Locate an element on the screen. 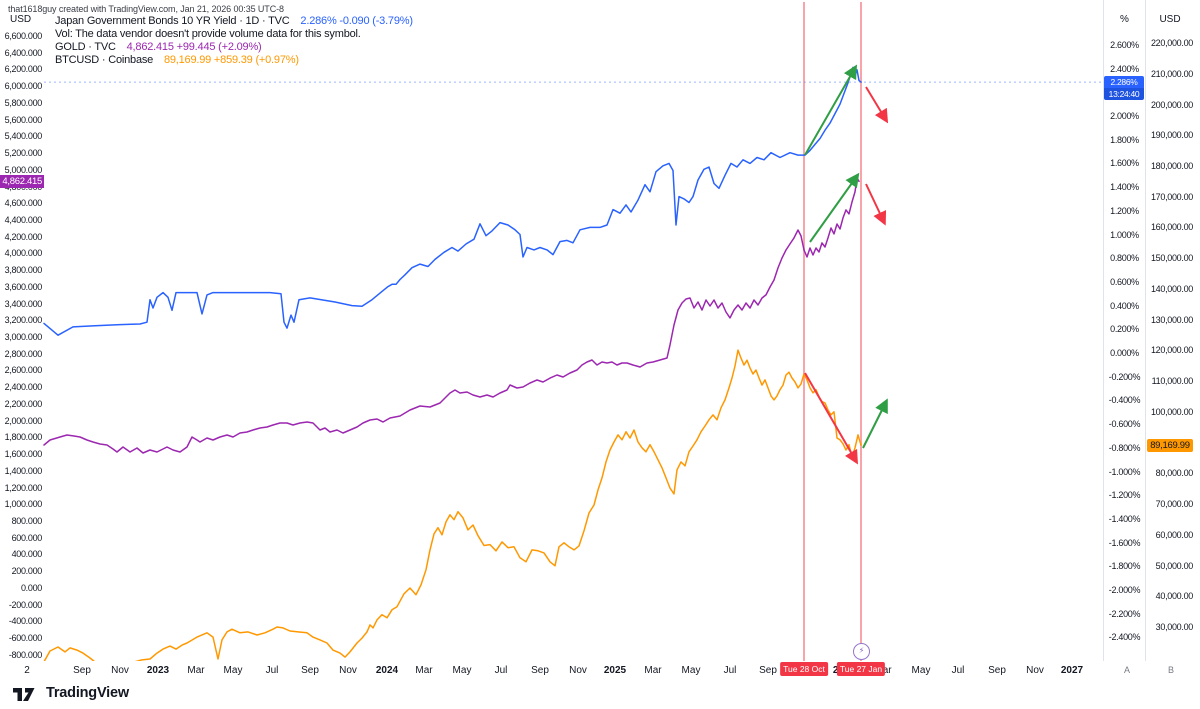 This screenshot has height=709, width=1200. left-axis-header: USD is located at coordinates (21, 19).